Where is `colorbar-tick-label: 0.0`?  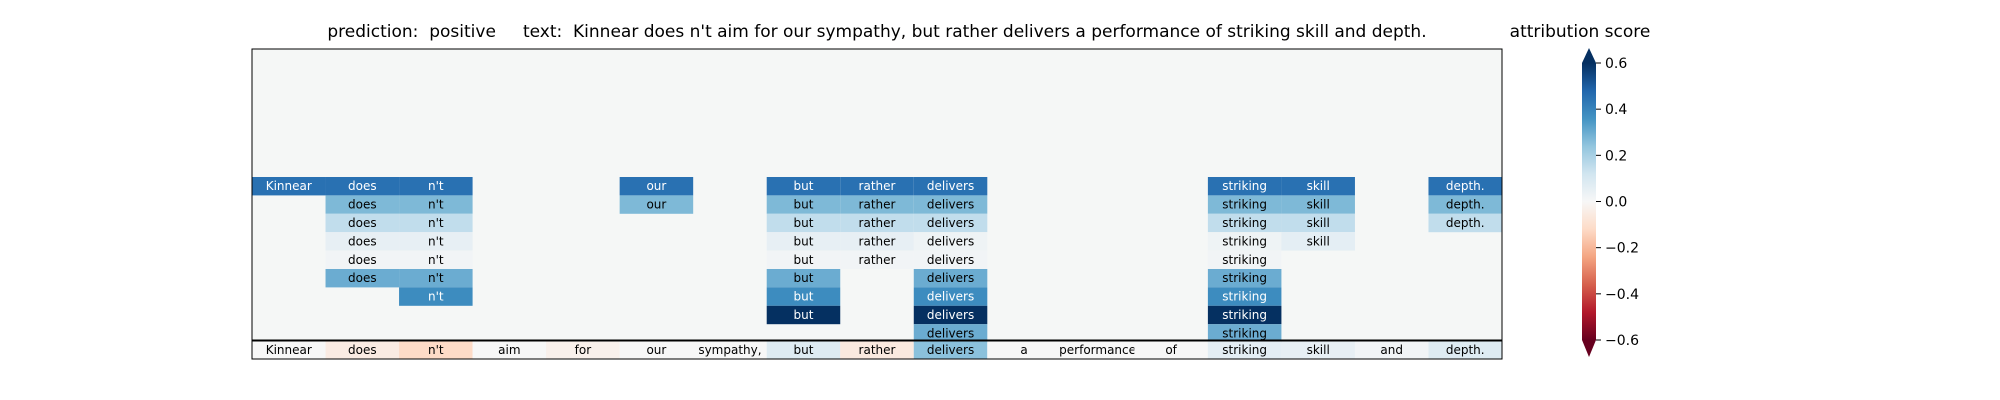 colorbar-tick-label: 0.0 is located at coordinates (1616, 203).